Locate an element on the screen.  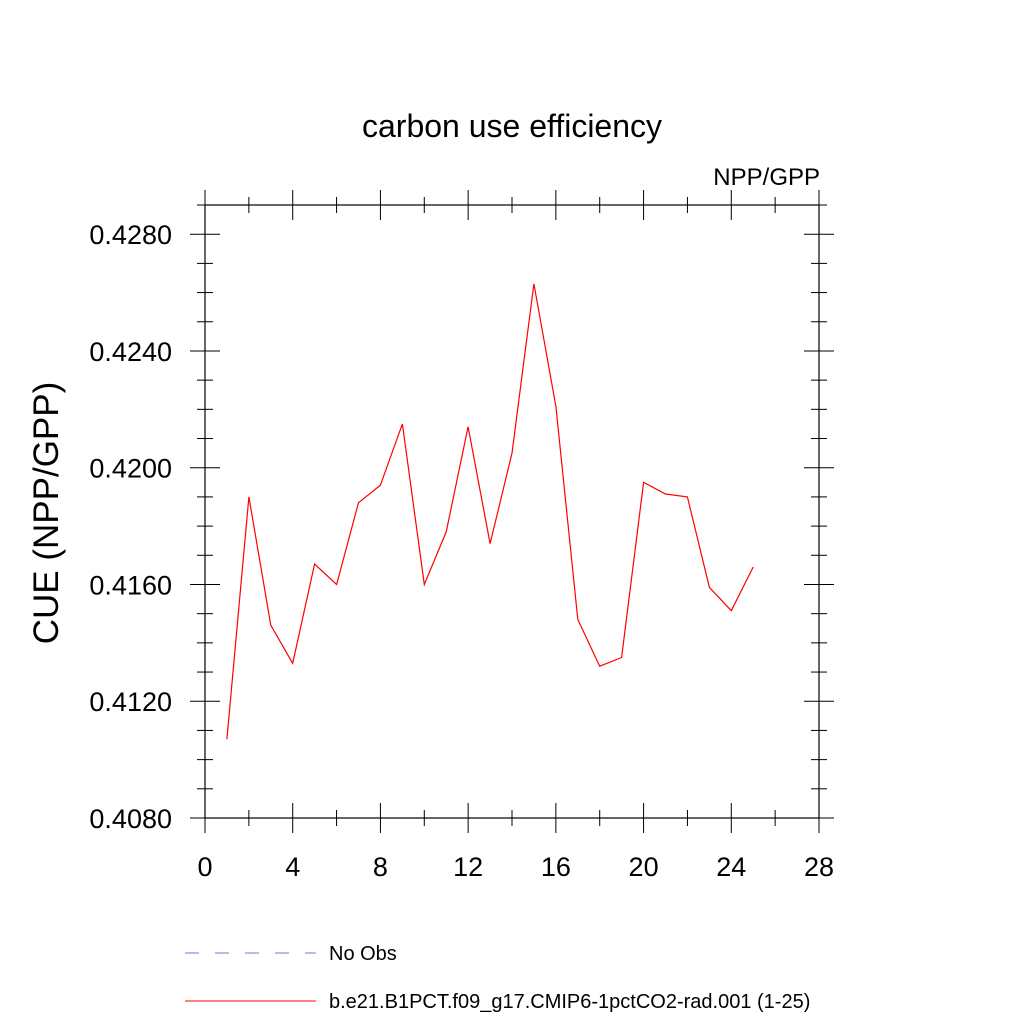
x-tick-label: 4 is located at coordinates (292, 867).